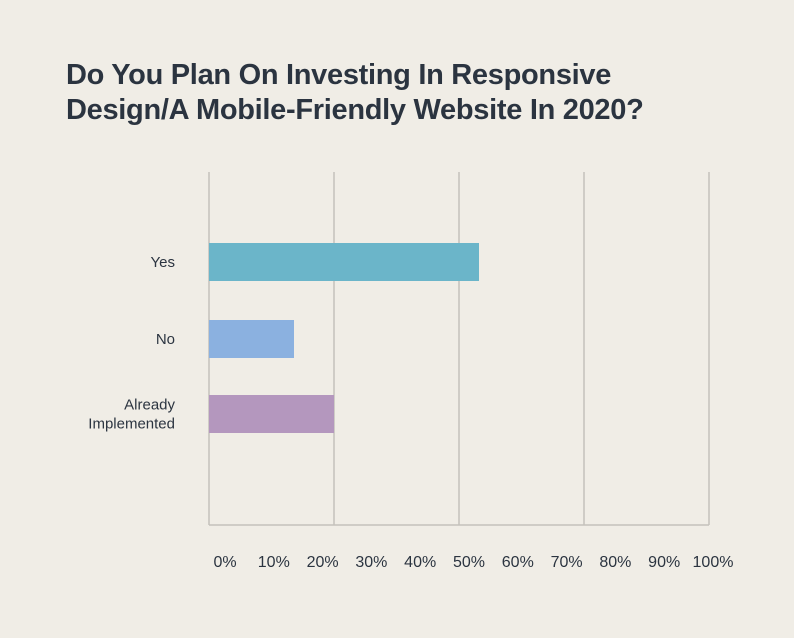 This screenshot has height=638, width=794. Describe the element at coordinates (163, 262) in the screenshot. I see `category-label-yes: Yes` at that location.